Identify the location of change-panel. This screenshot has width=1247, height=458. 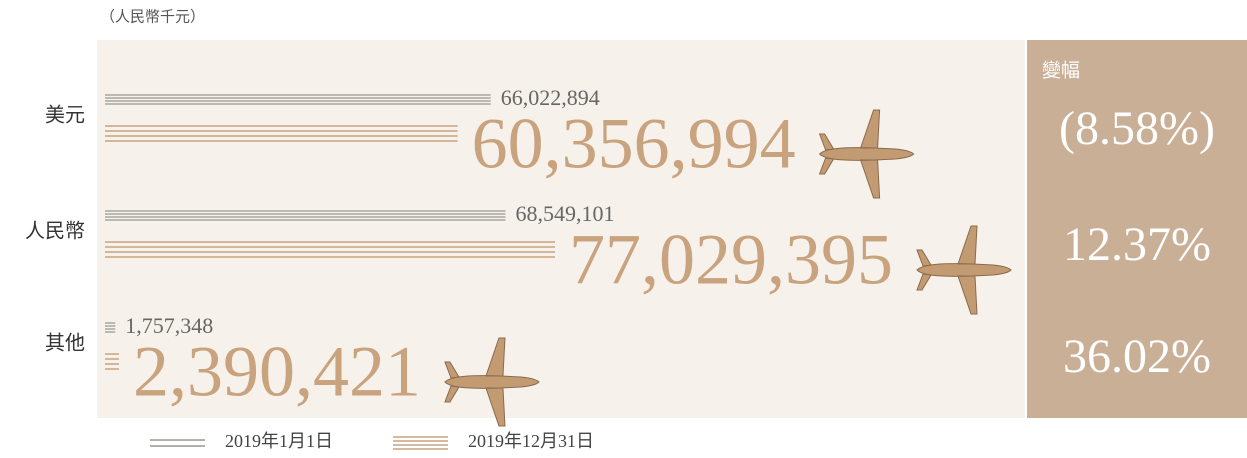
(1137, 229).